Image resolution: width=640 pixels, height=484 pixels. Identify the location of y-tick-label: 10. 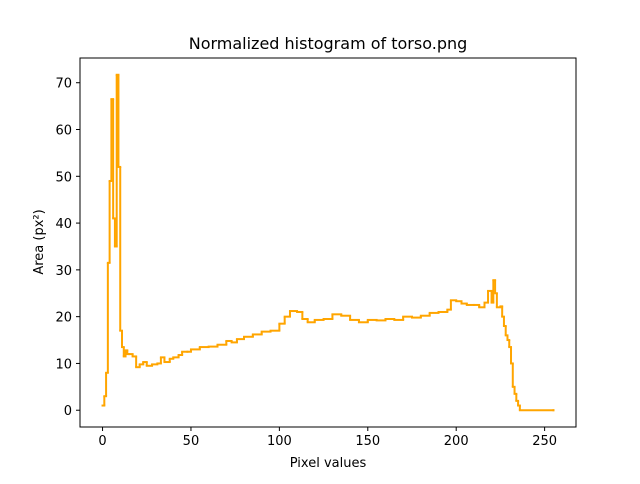
(63, 364).